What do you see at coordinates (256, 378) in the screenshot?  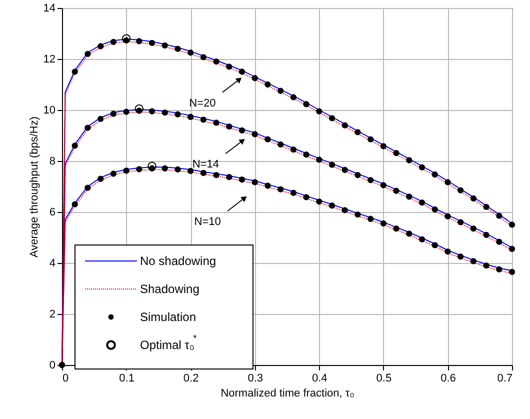 I see `x-tick-label: 0.3` at bounding box center [256, 378].